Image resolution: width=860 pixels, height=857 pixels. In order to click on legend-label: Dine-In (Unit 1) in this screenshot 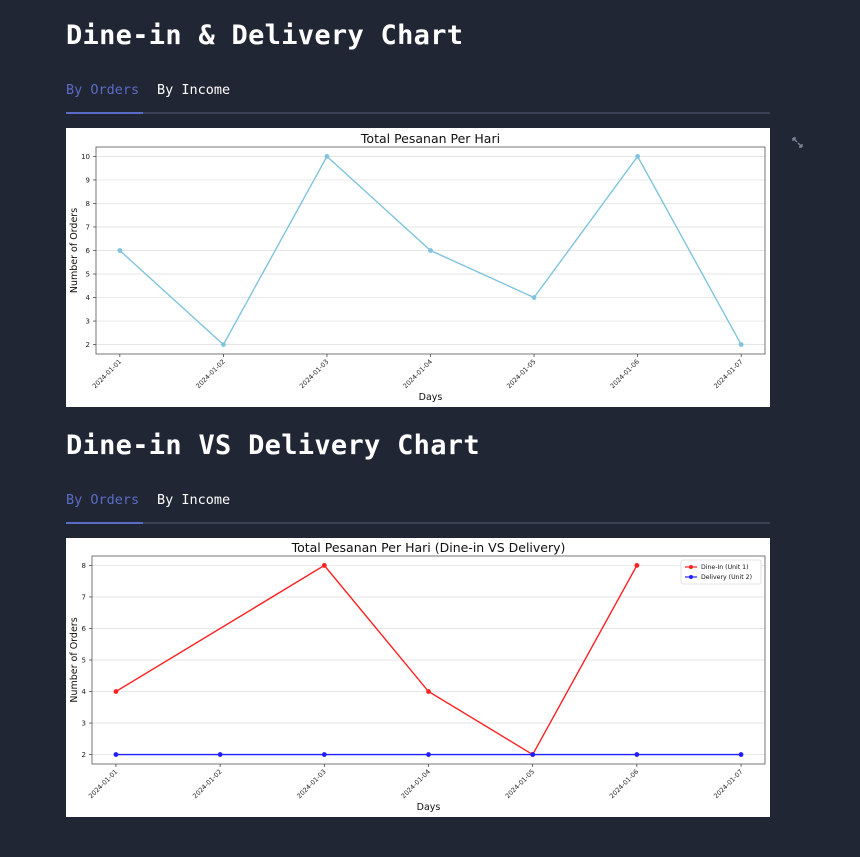, I will do `click(725, 567)`.